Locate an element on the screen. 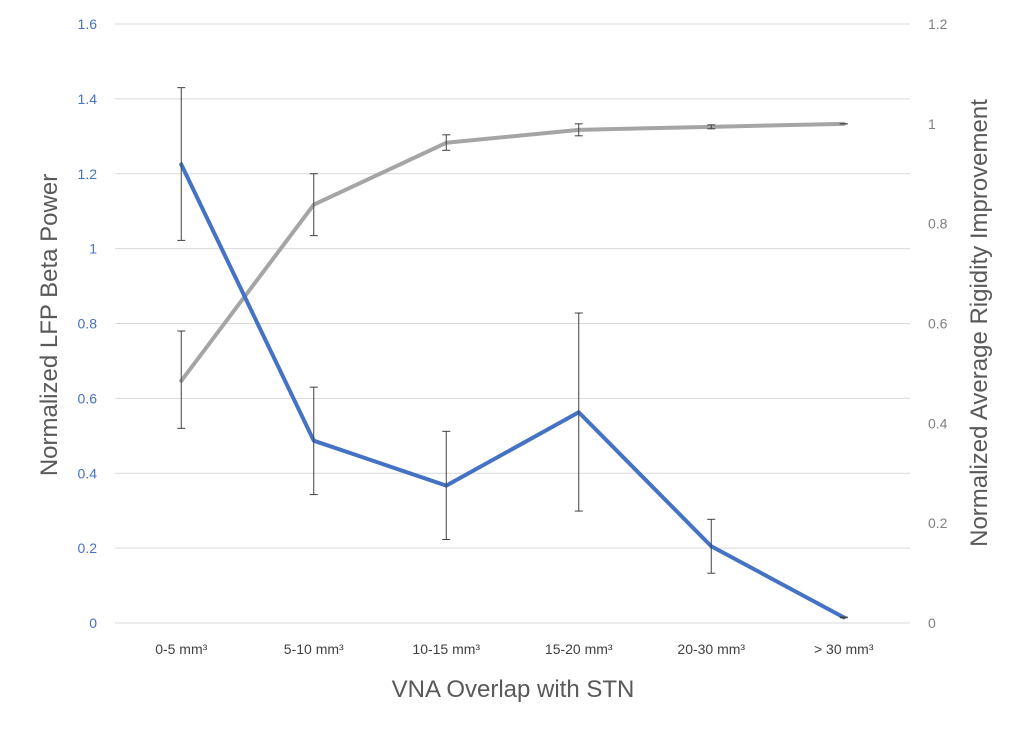 This screenshot has height=732, width=1024. left-tick-label: 0.6 is located at coordinates (88, 398).